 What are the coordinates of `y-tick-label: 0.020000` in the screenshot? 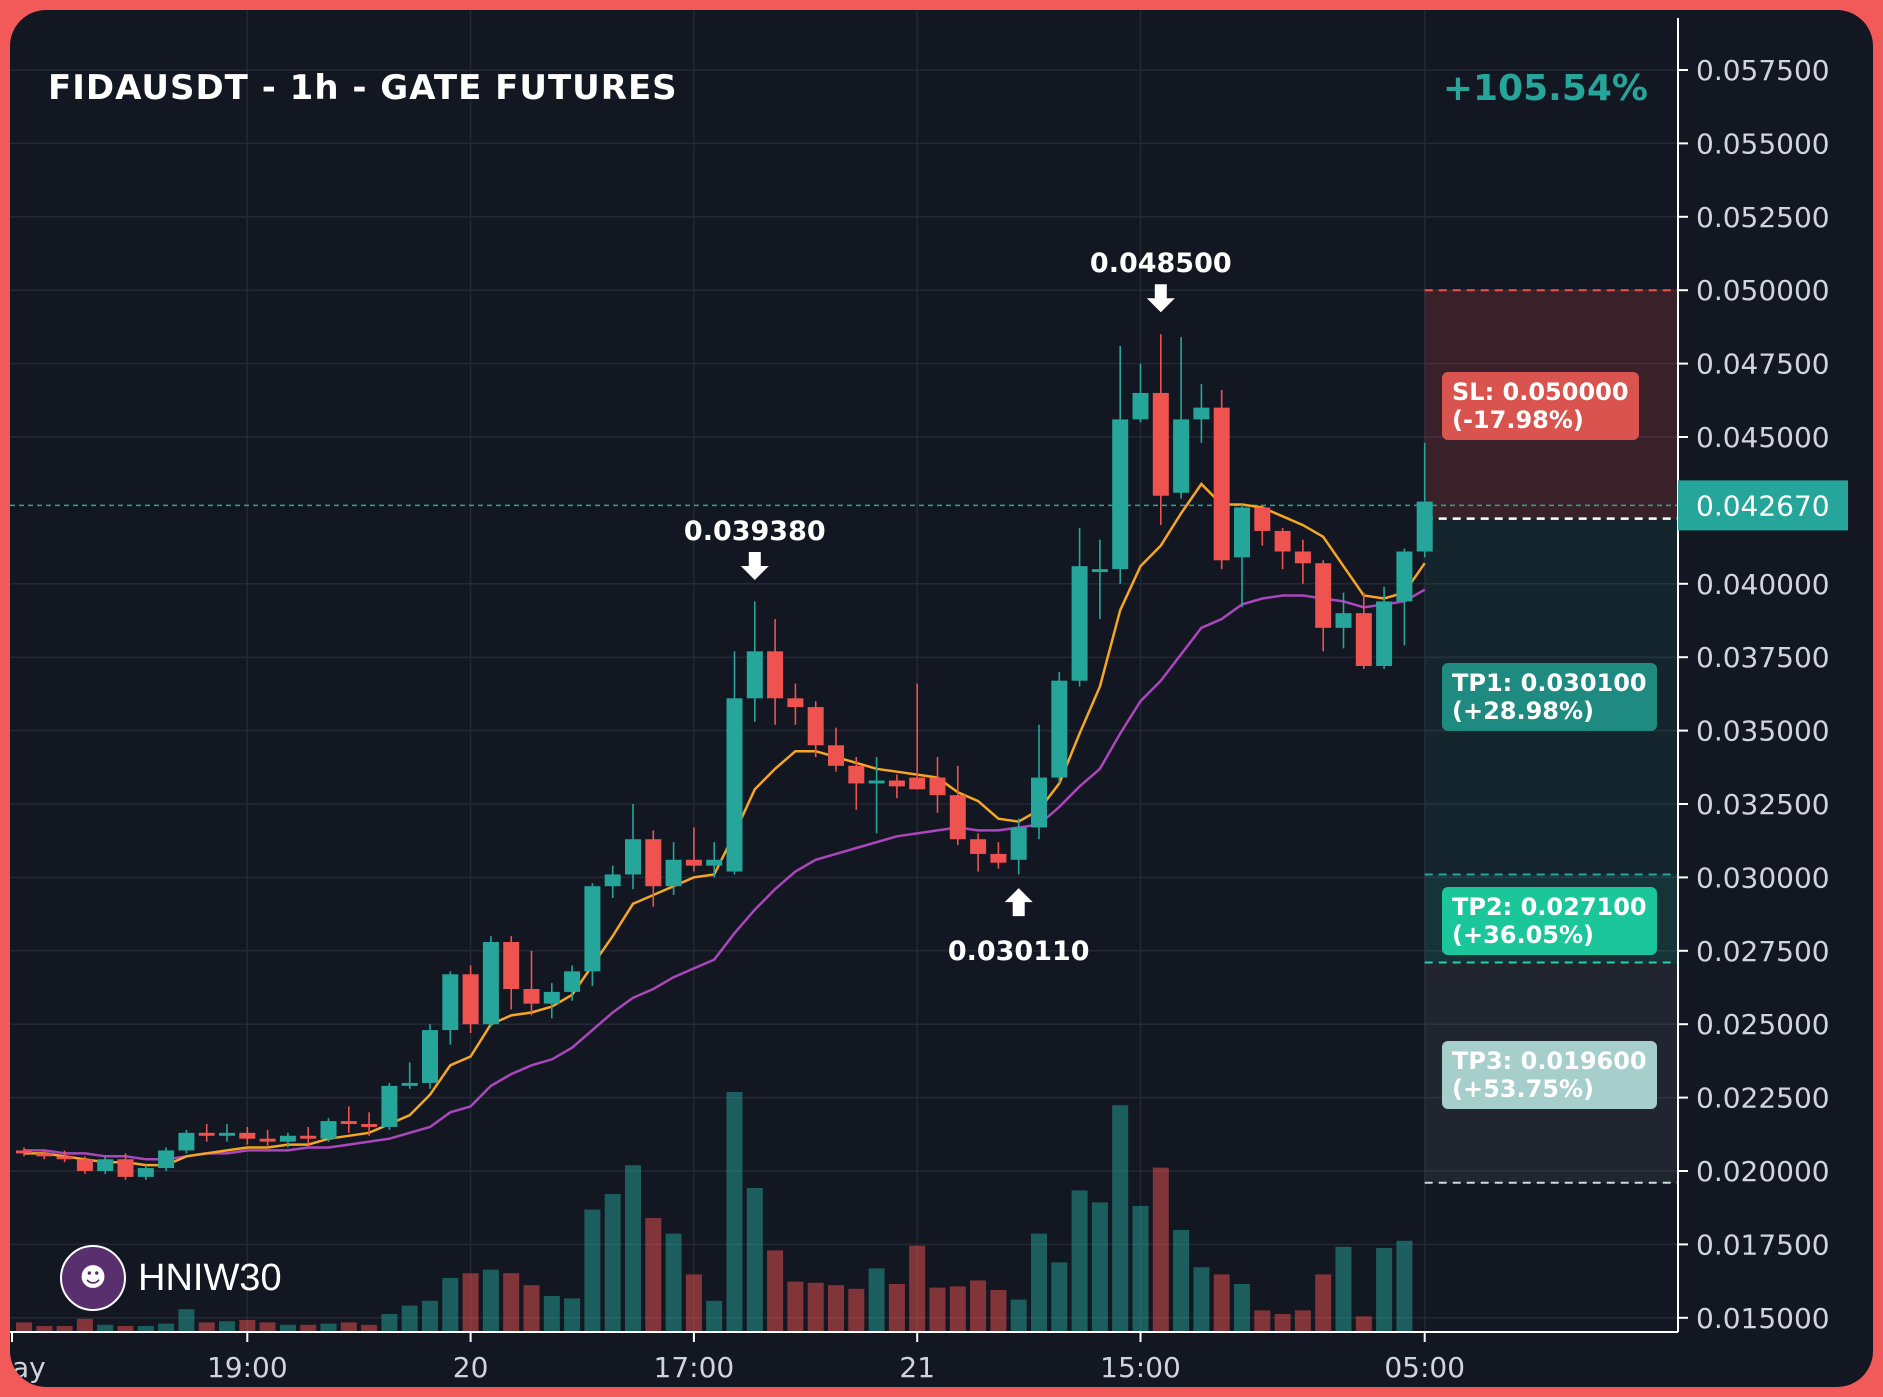 It's located at (1763, 1171).